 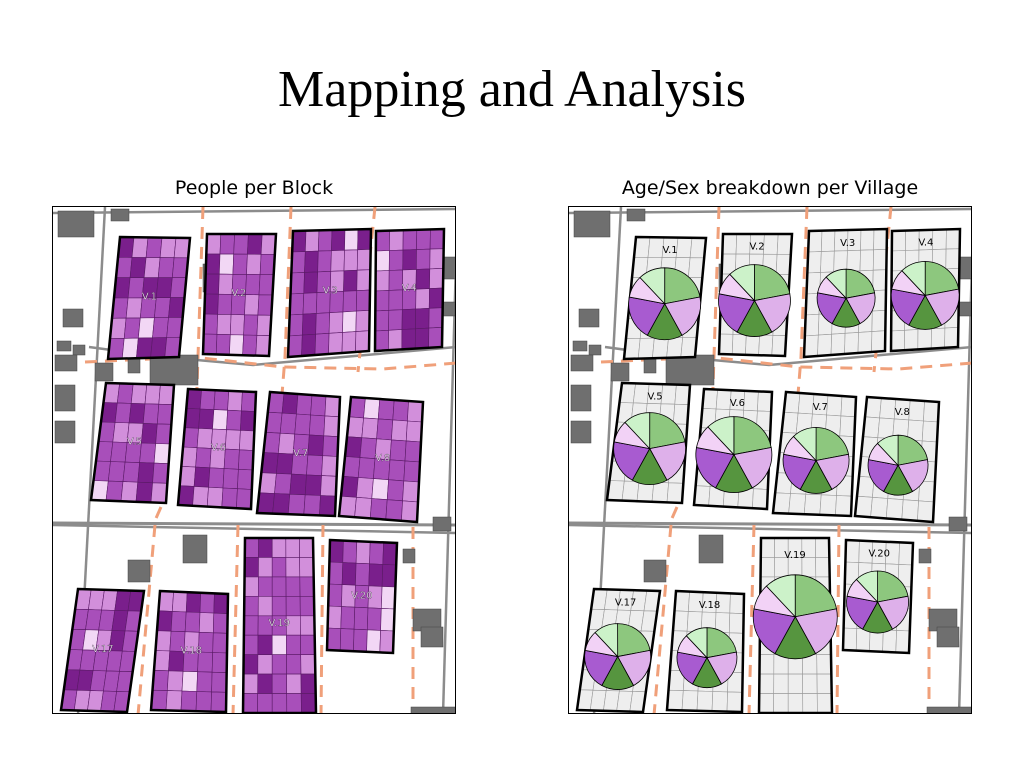 I want to click on village-label: V.3, so click(x=847, y=243).